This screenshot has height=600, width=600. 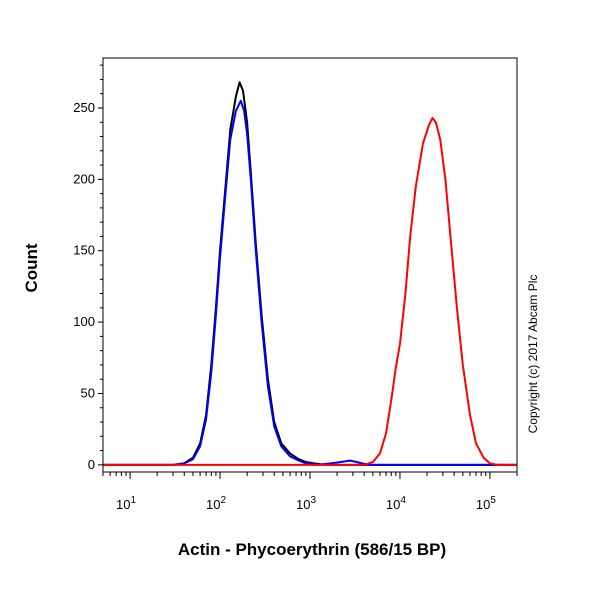 I want to click on x-axis: 10¹ 10² 10³ 10⁴ 10⁵, so click(x=310, y=492).